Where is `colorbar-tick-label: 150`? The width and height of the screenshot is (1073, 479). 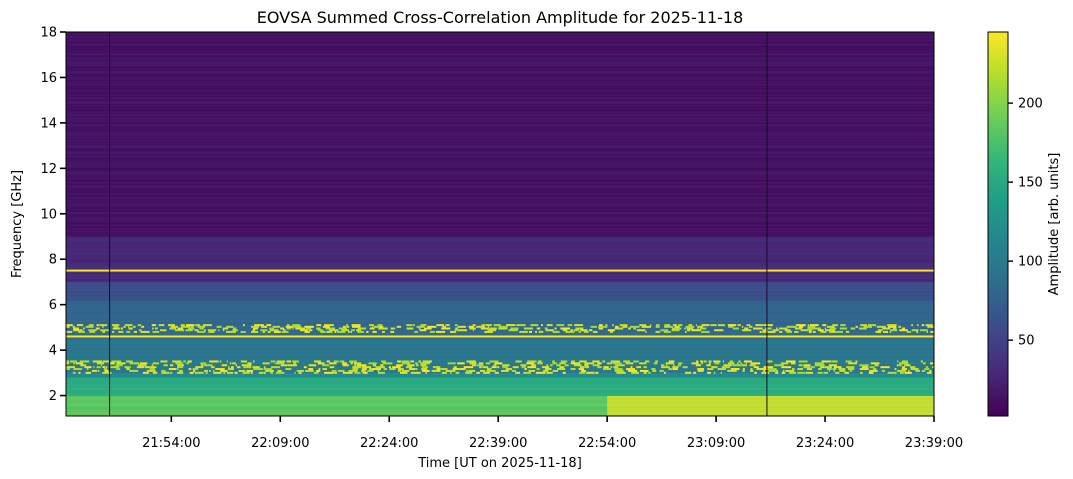 colorbar-tick-label: 150 is located at coordinates (1030, 183).